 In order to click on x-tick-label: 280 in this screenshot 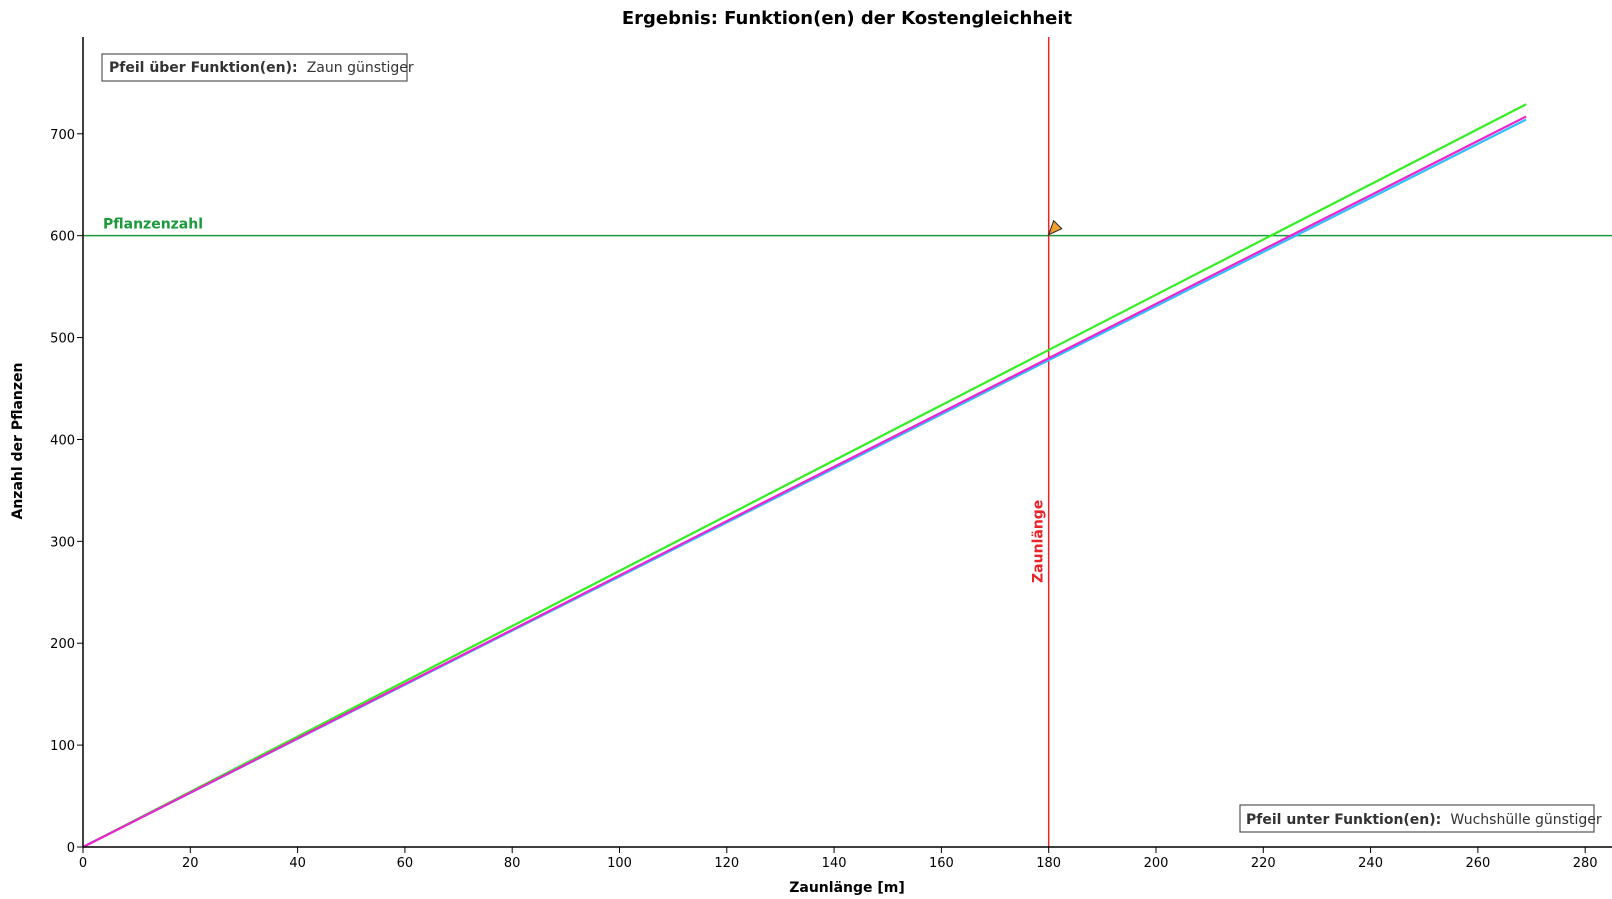, I will do `click(1585, 863)`.